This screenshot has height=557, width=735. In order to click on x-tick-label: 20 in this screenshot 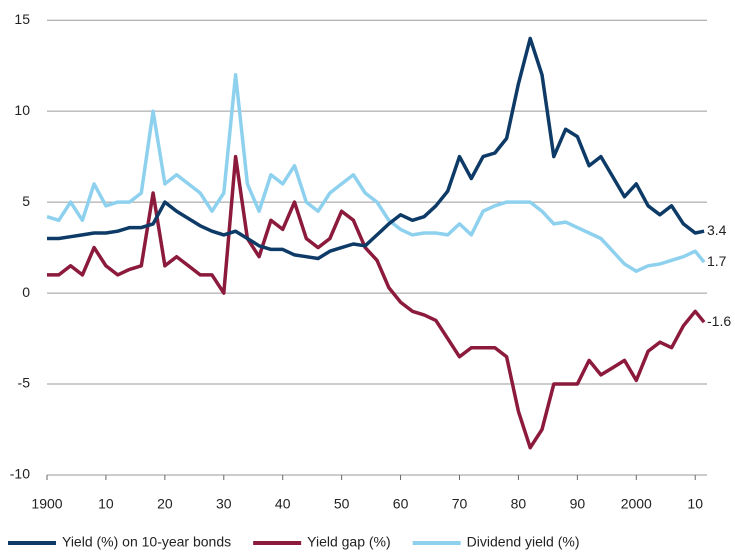, I will do `click(165, 504)`.